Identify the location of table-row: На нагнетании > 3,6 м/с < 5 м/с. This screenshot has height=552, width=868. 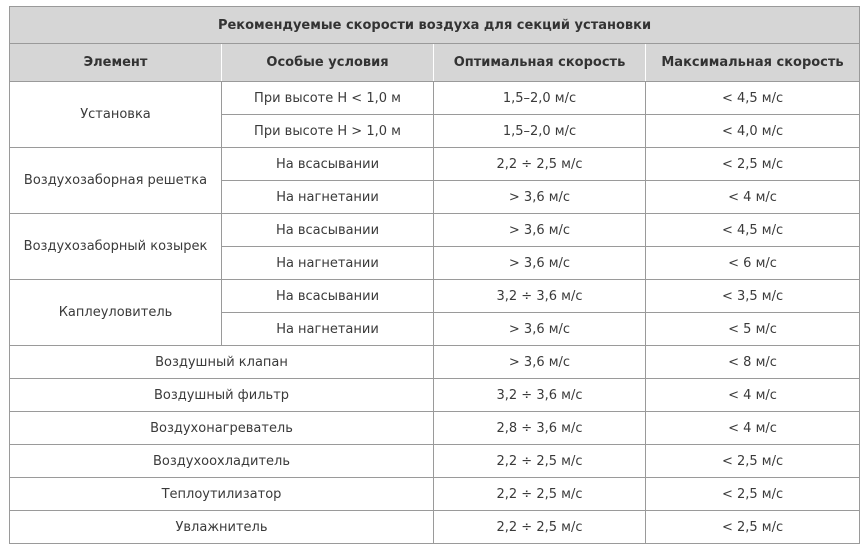
(435, 329).